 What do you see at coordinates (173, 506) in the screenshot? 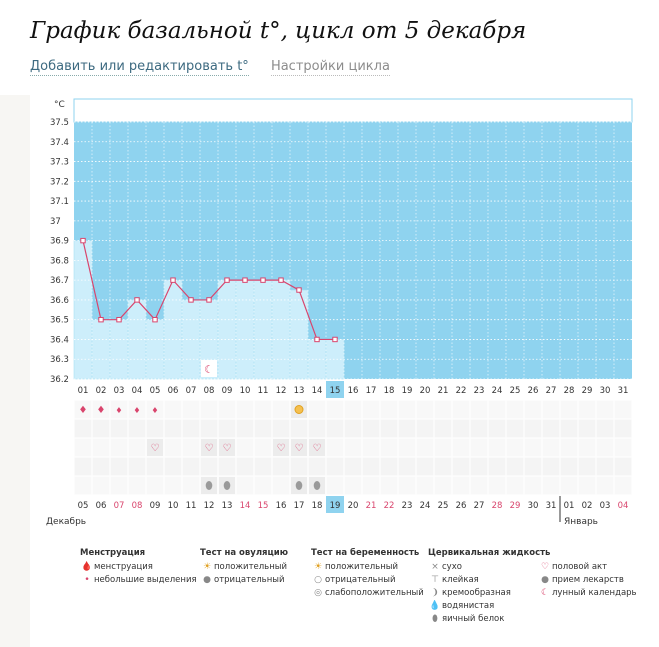
I see `calendar-date-label: 10` at bounding box center [173, 506].